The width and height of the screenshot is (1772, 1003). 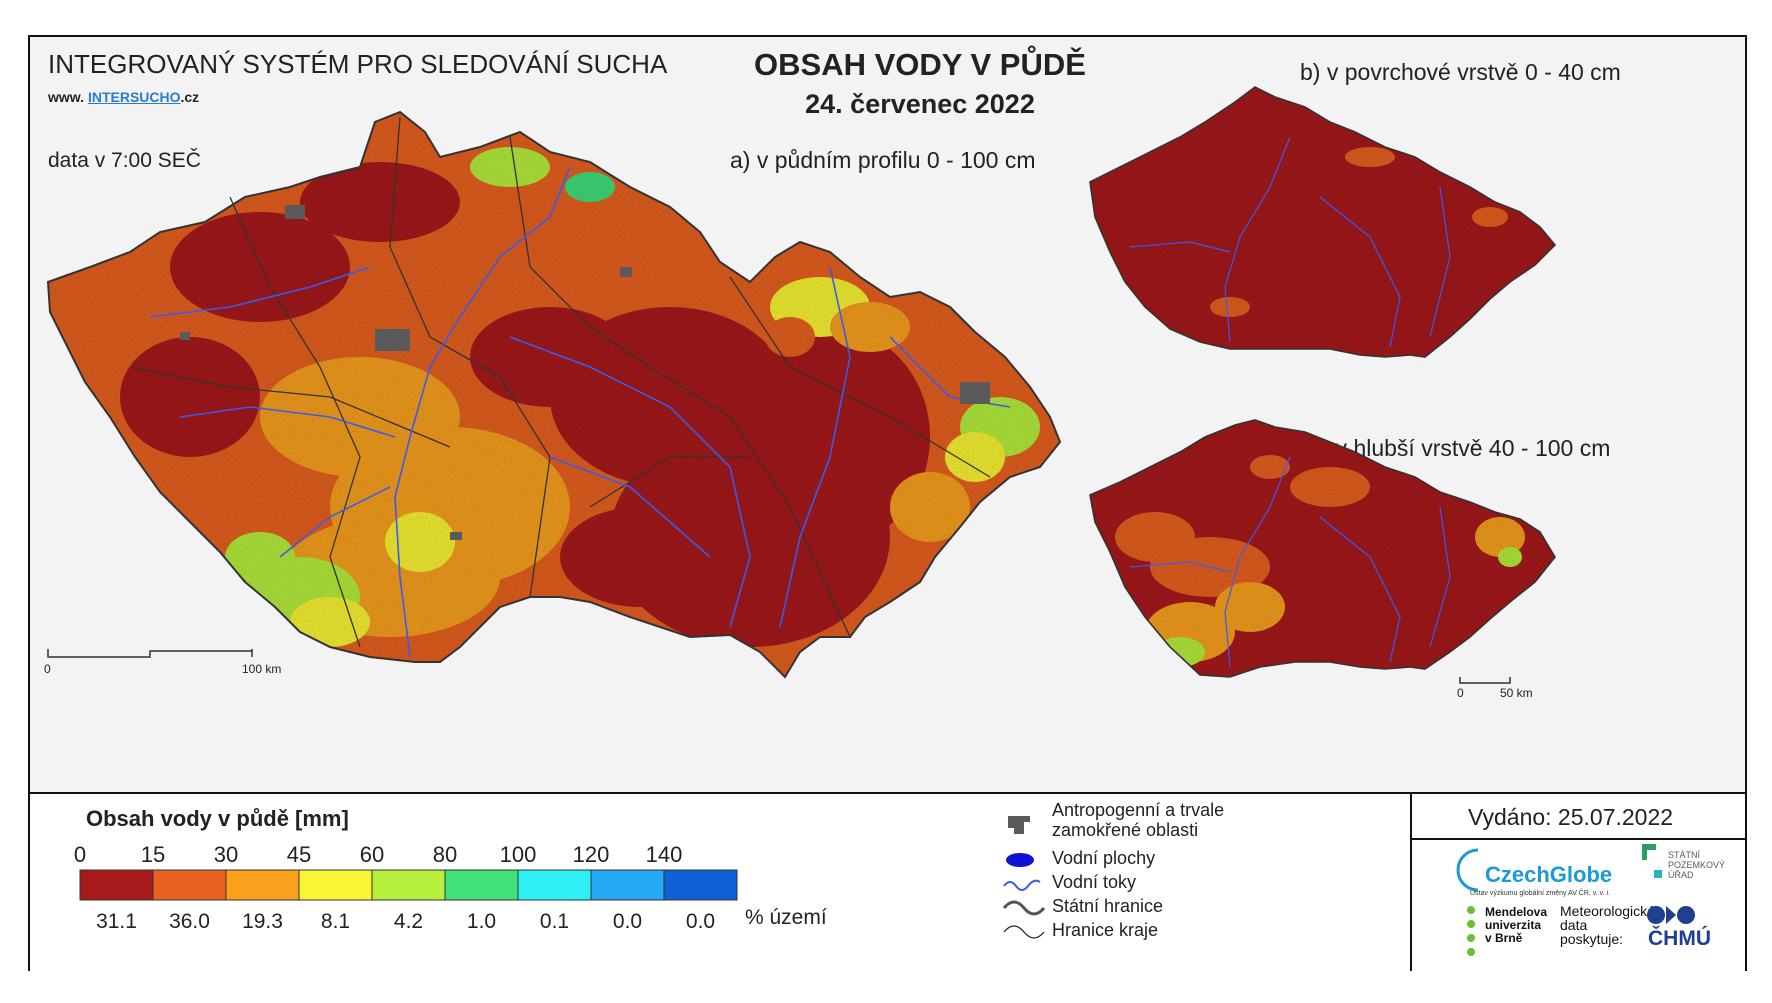 What do you see at coordinates (883, 160) in the screenshot?
I see `map-a-label: a) v půdním profilu 0 - 100 cm` at bounding box center [883, 160].